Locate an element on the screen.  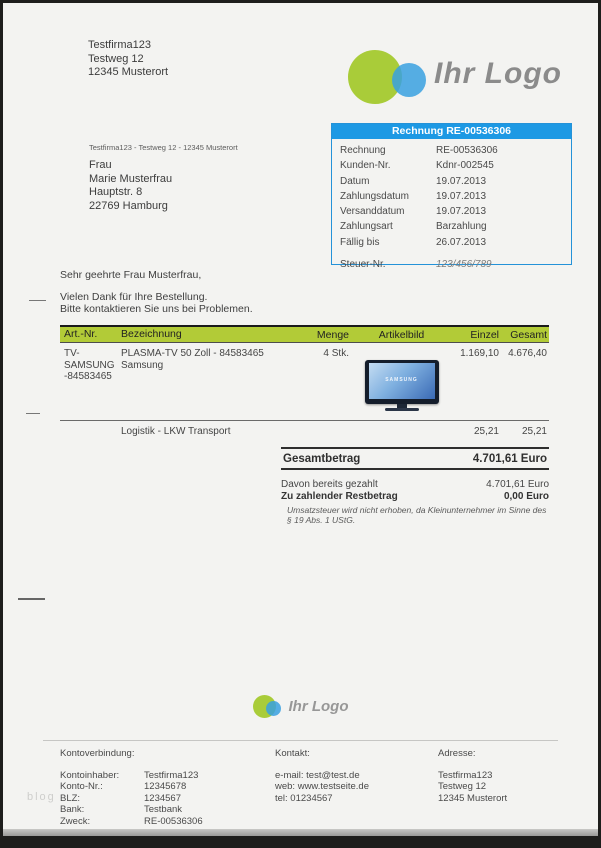
totals-rule-top is located at coordinates (415, 448).